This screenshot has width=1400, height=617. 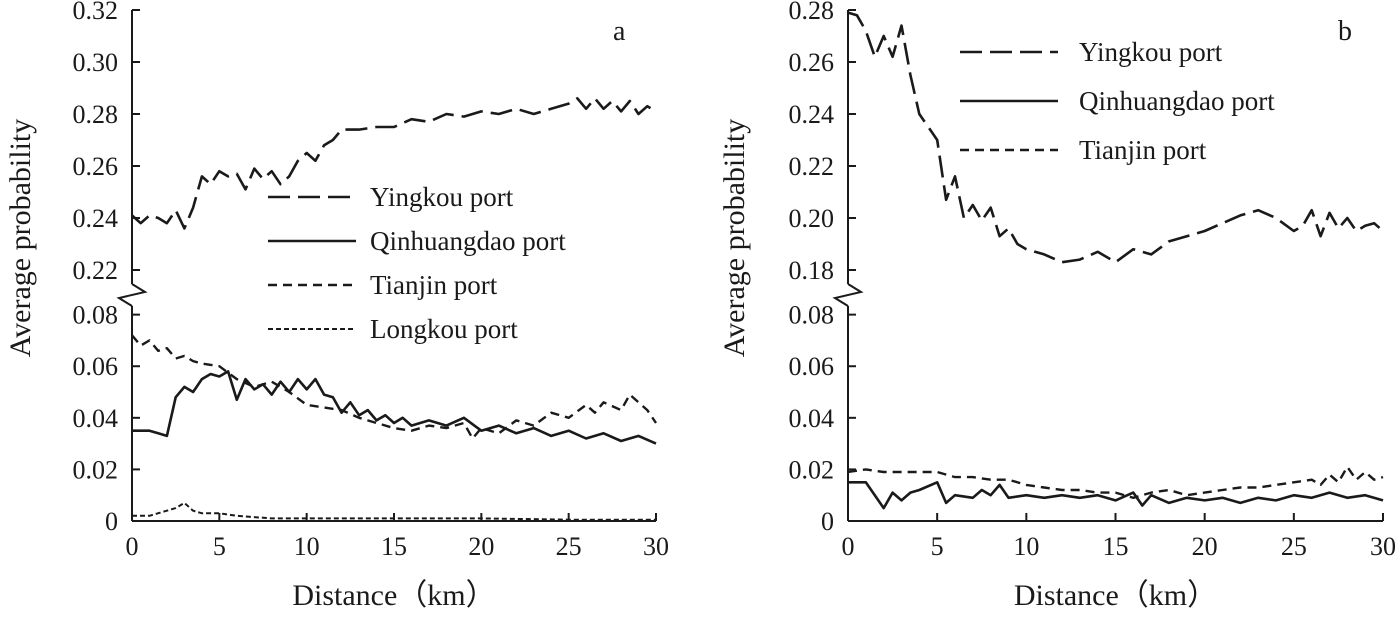 I want to click on panel-label: b, so click(x=1345, y=31).